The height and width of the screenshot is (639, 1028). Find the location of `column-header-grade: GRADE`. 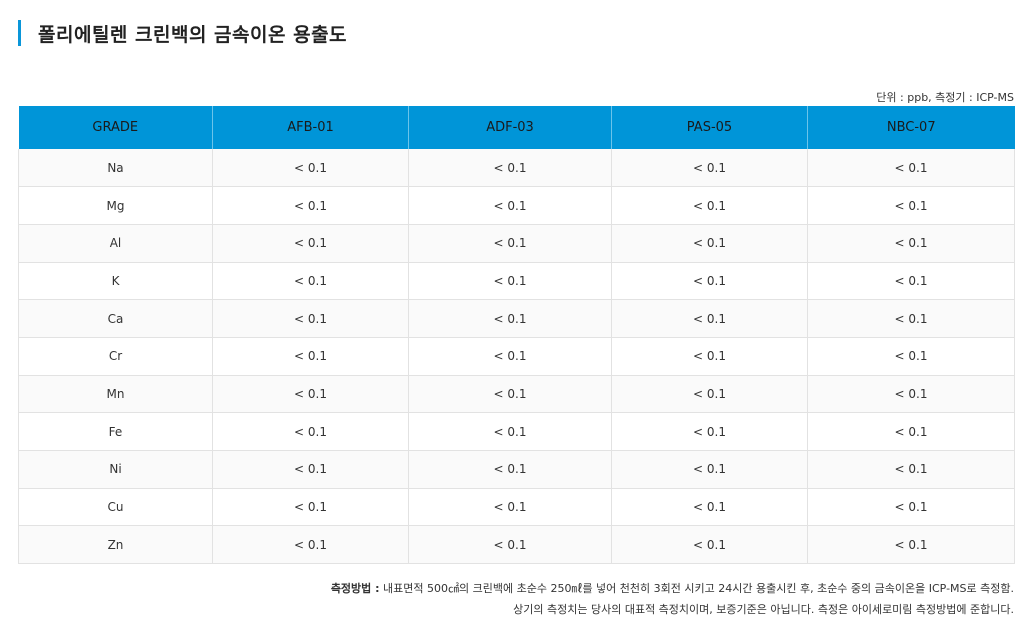

column-header-grade: GRADE is located at coordinates (115, 127).